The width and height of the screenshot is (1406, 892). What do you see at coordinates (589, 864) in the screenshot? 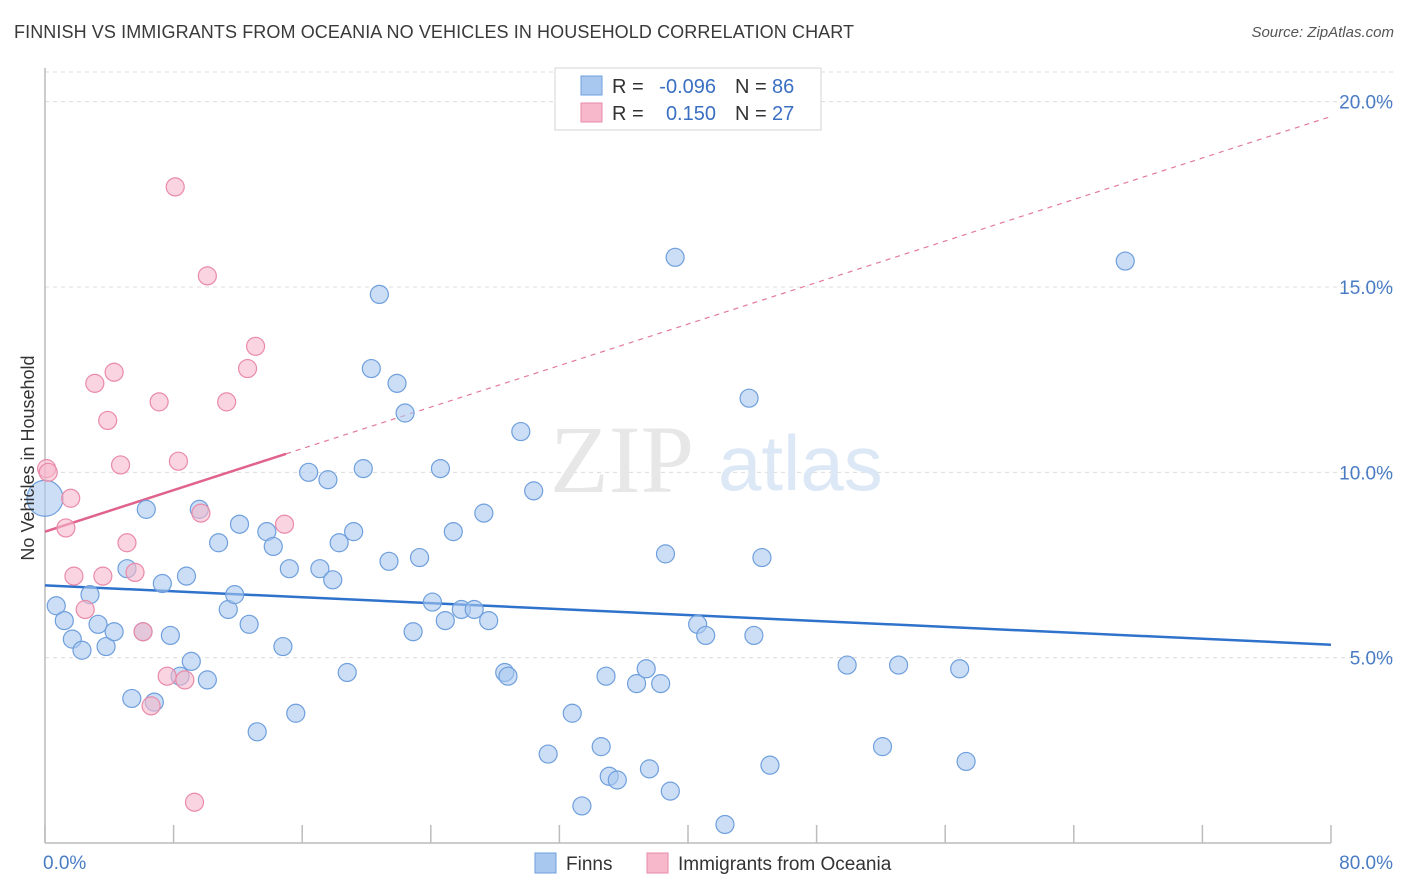
I see `legend-bottom-label-finns: Finns` at bounding box center [589, 864].